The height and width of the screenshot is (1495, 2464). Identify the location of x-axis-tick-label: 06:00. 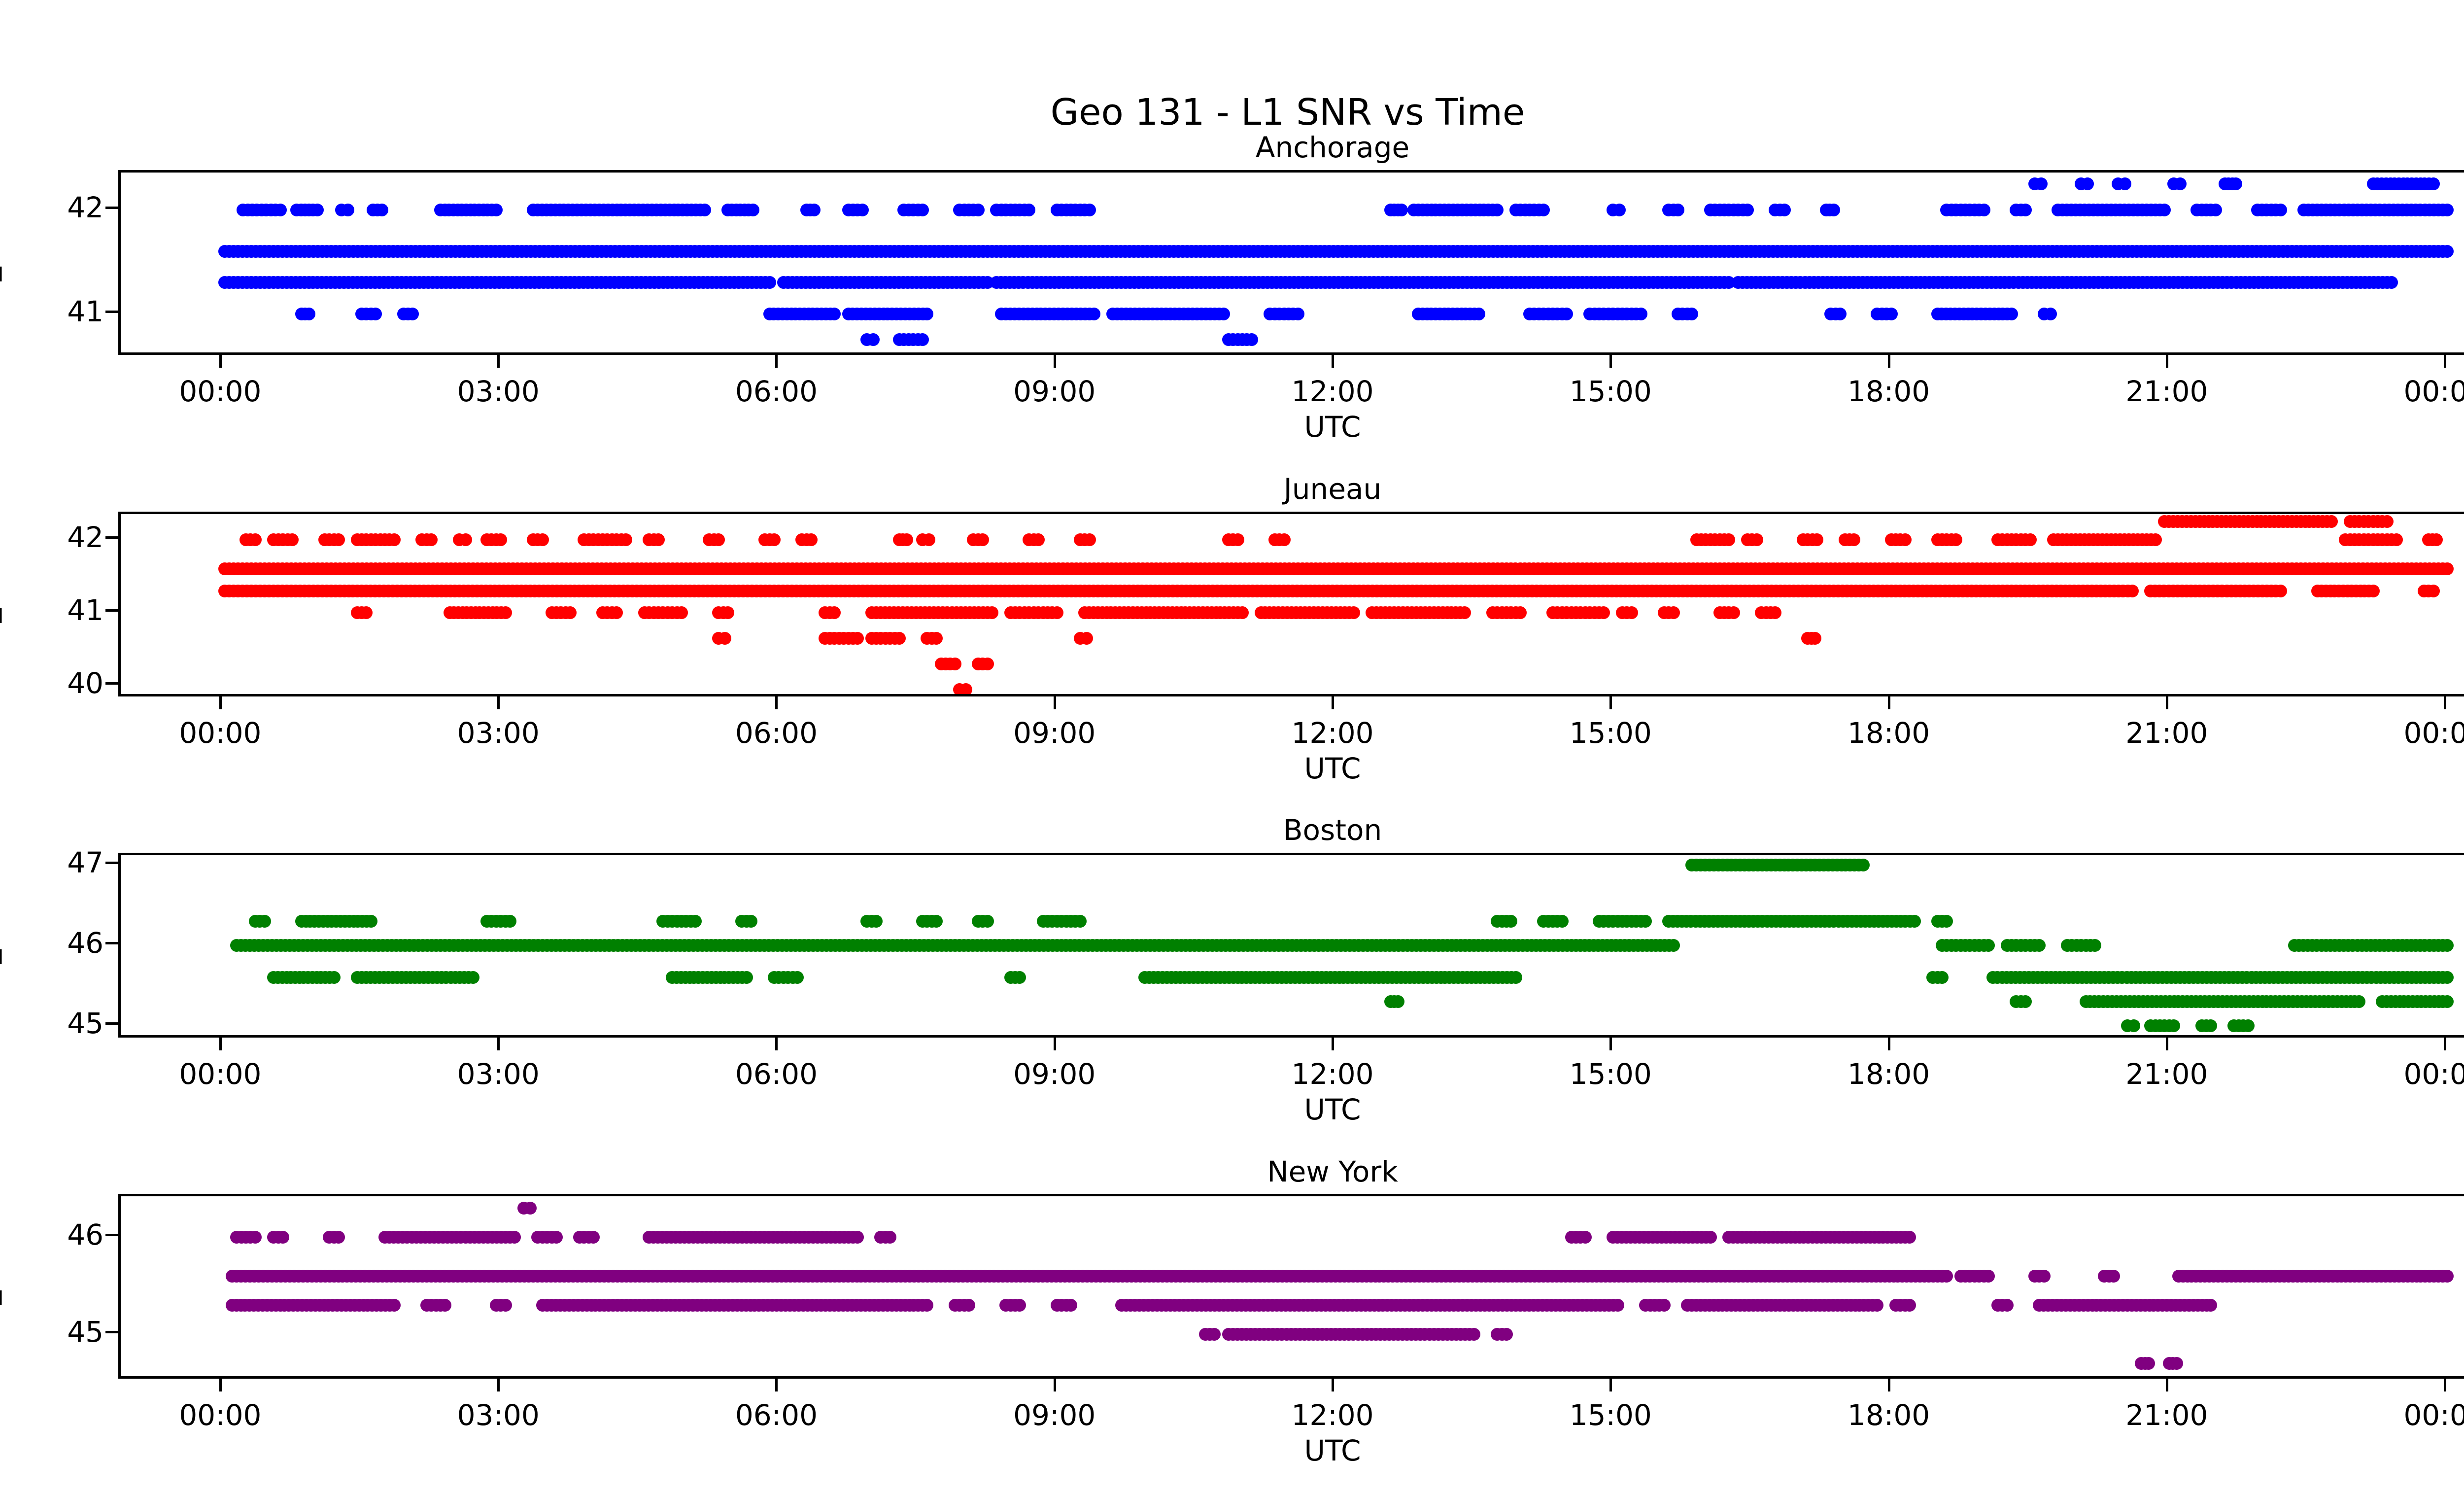
(776, 1415).